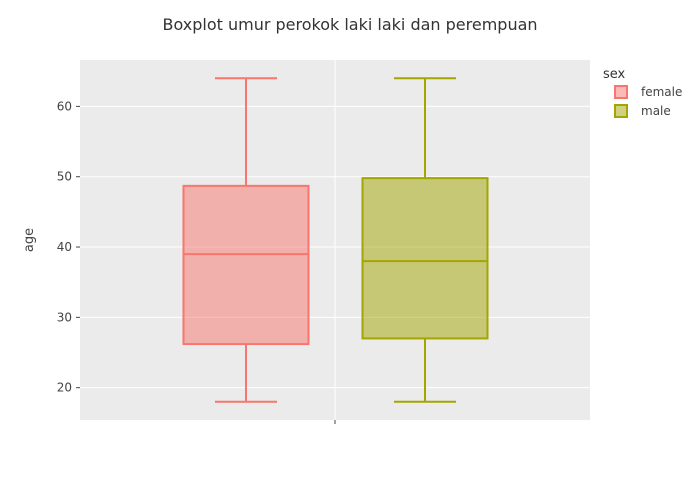 The height and width of the screenshot is (504, 700). Describe the element at coordinates (656, 111) in the screenshot. I see `legend-label-male: male` at that location.